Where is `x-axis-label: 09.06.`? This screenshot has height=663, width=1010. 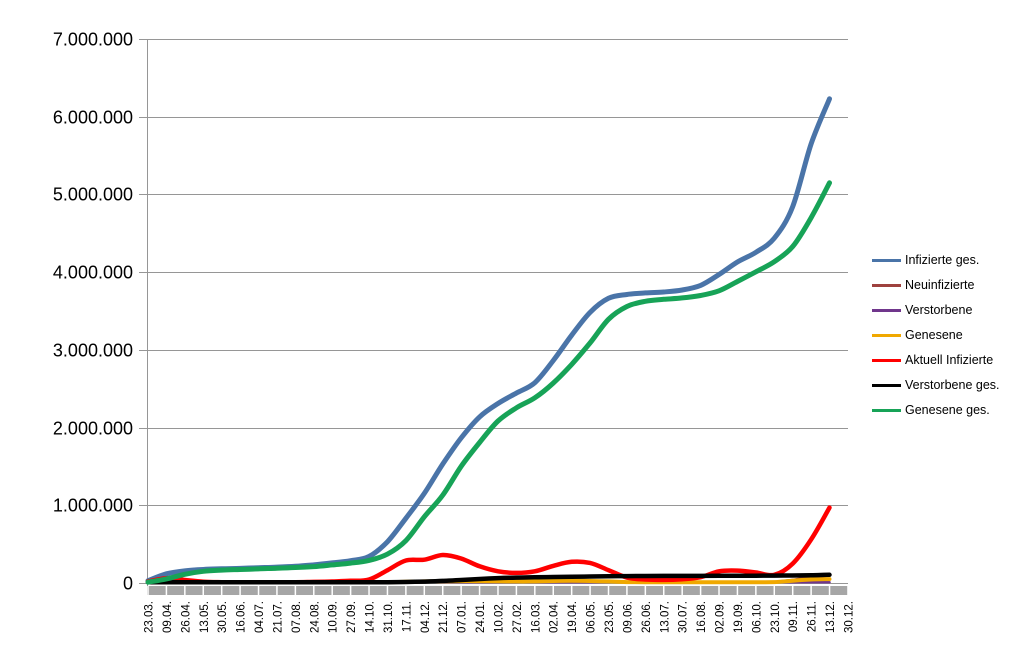
x-axis-label: 09.06. is located at coordinates (628, 617).